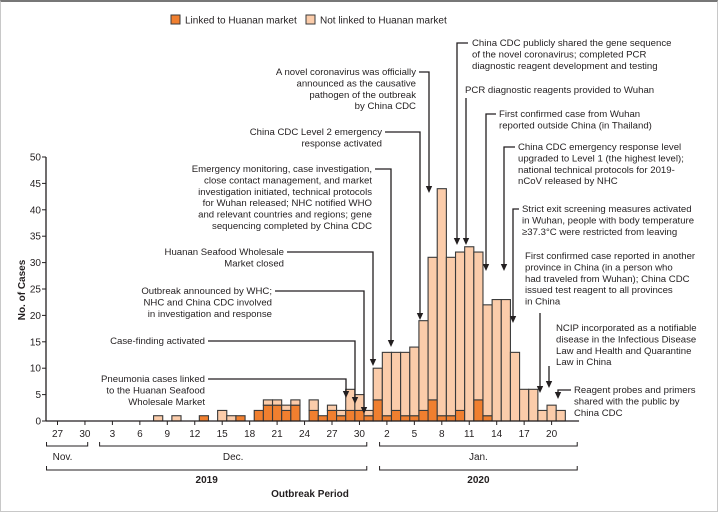 This screenshot has height=512, width=718. I want to click on legend-swatch-not-linked, so click(310, 19).